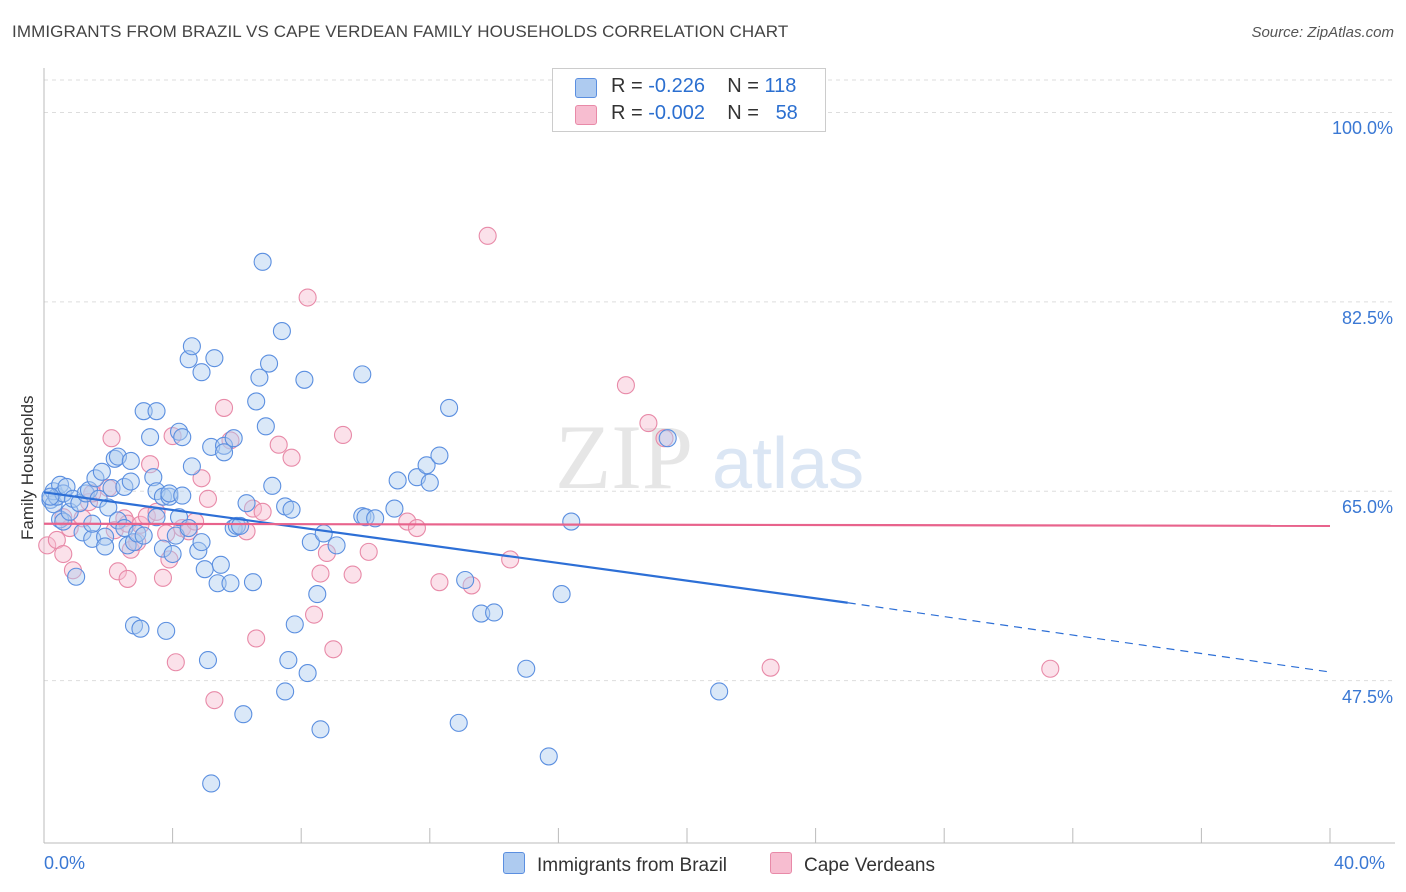 Image resolution: width=1406 pixels, height=892 pixels. Describe the element at coordinates (1367, 696) in the screenshot. I see `y-tick-label: 47.5%` at that location.